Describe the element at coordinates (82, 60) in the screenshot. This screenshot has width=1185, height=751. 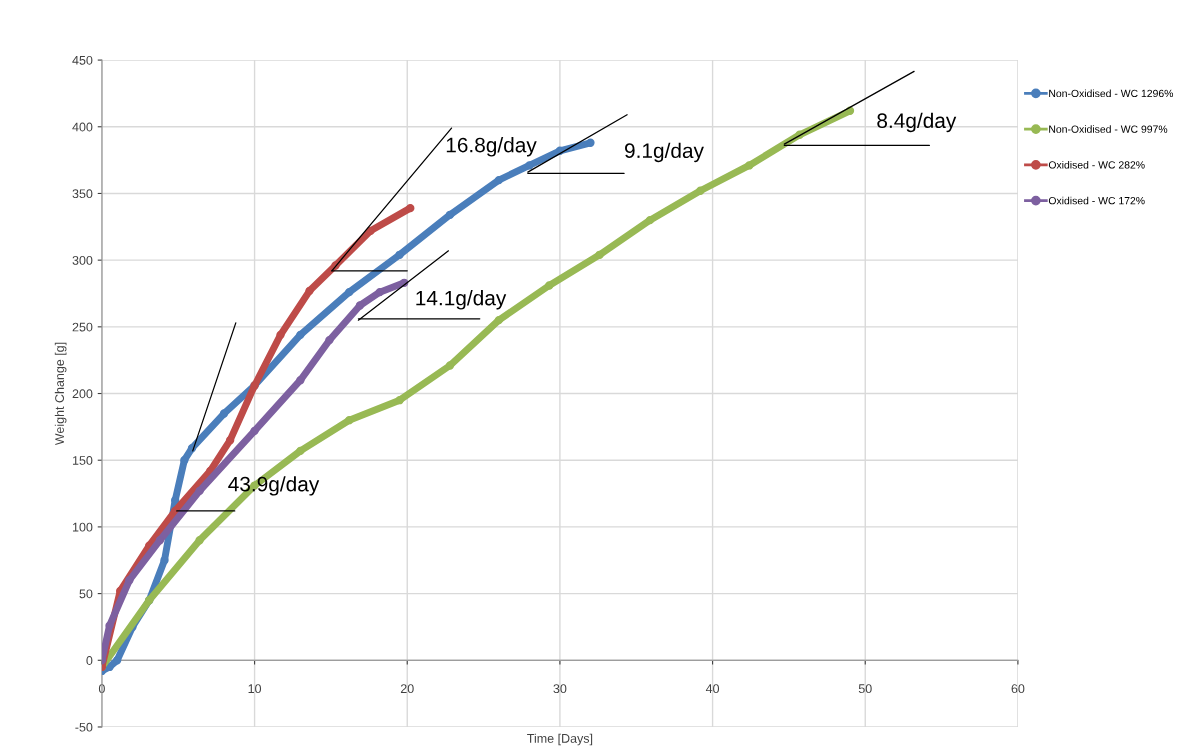
I see `y-tick-label: 450` at that location.